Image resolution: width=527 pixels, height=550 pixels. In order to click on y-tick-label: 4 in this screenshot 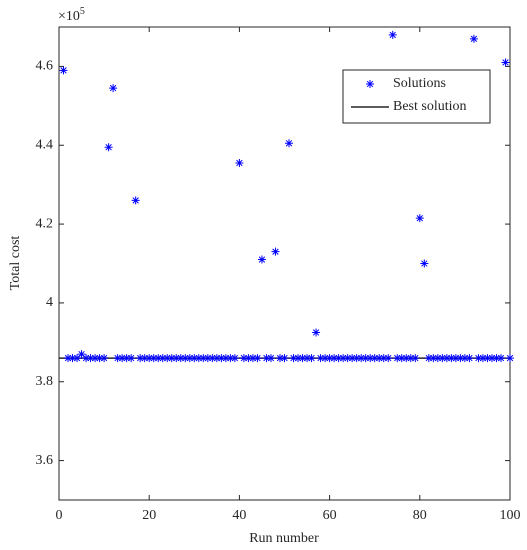, I will do `click(49, 302)`.